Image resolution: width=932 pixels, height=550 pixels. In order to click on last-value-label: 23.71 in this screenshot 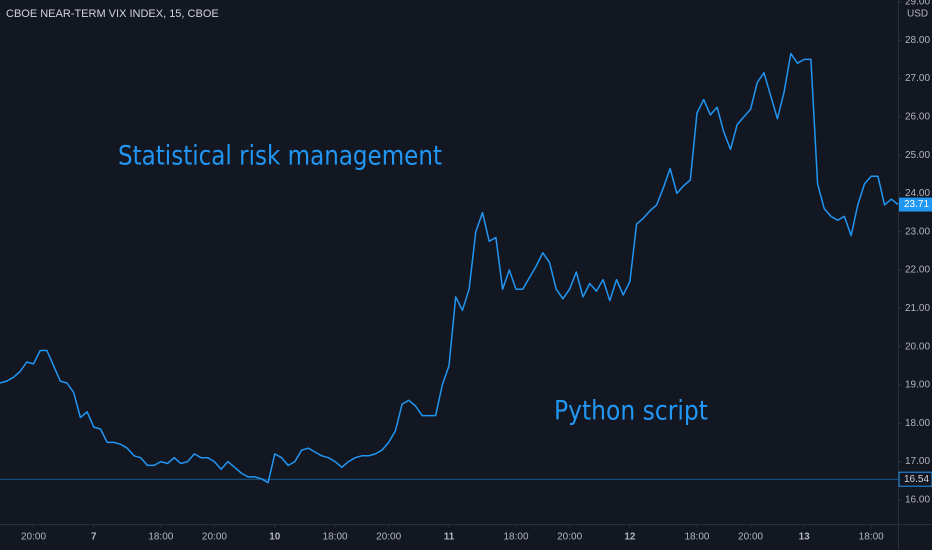, I will do `click(916, 204)`.